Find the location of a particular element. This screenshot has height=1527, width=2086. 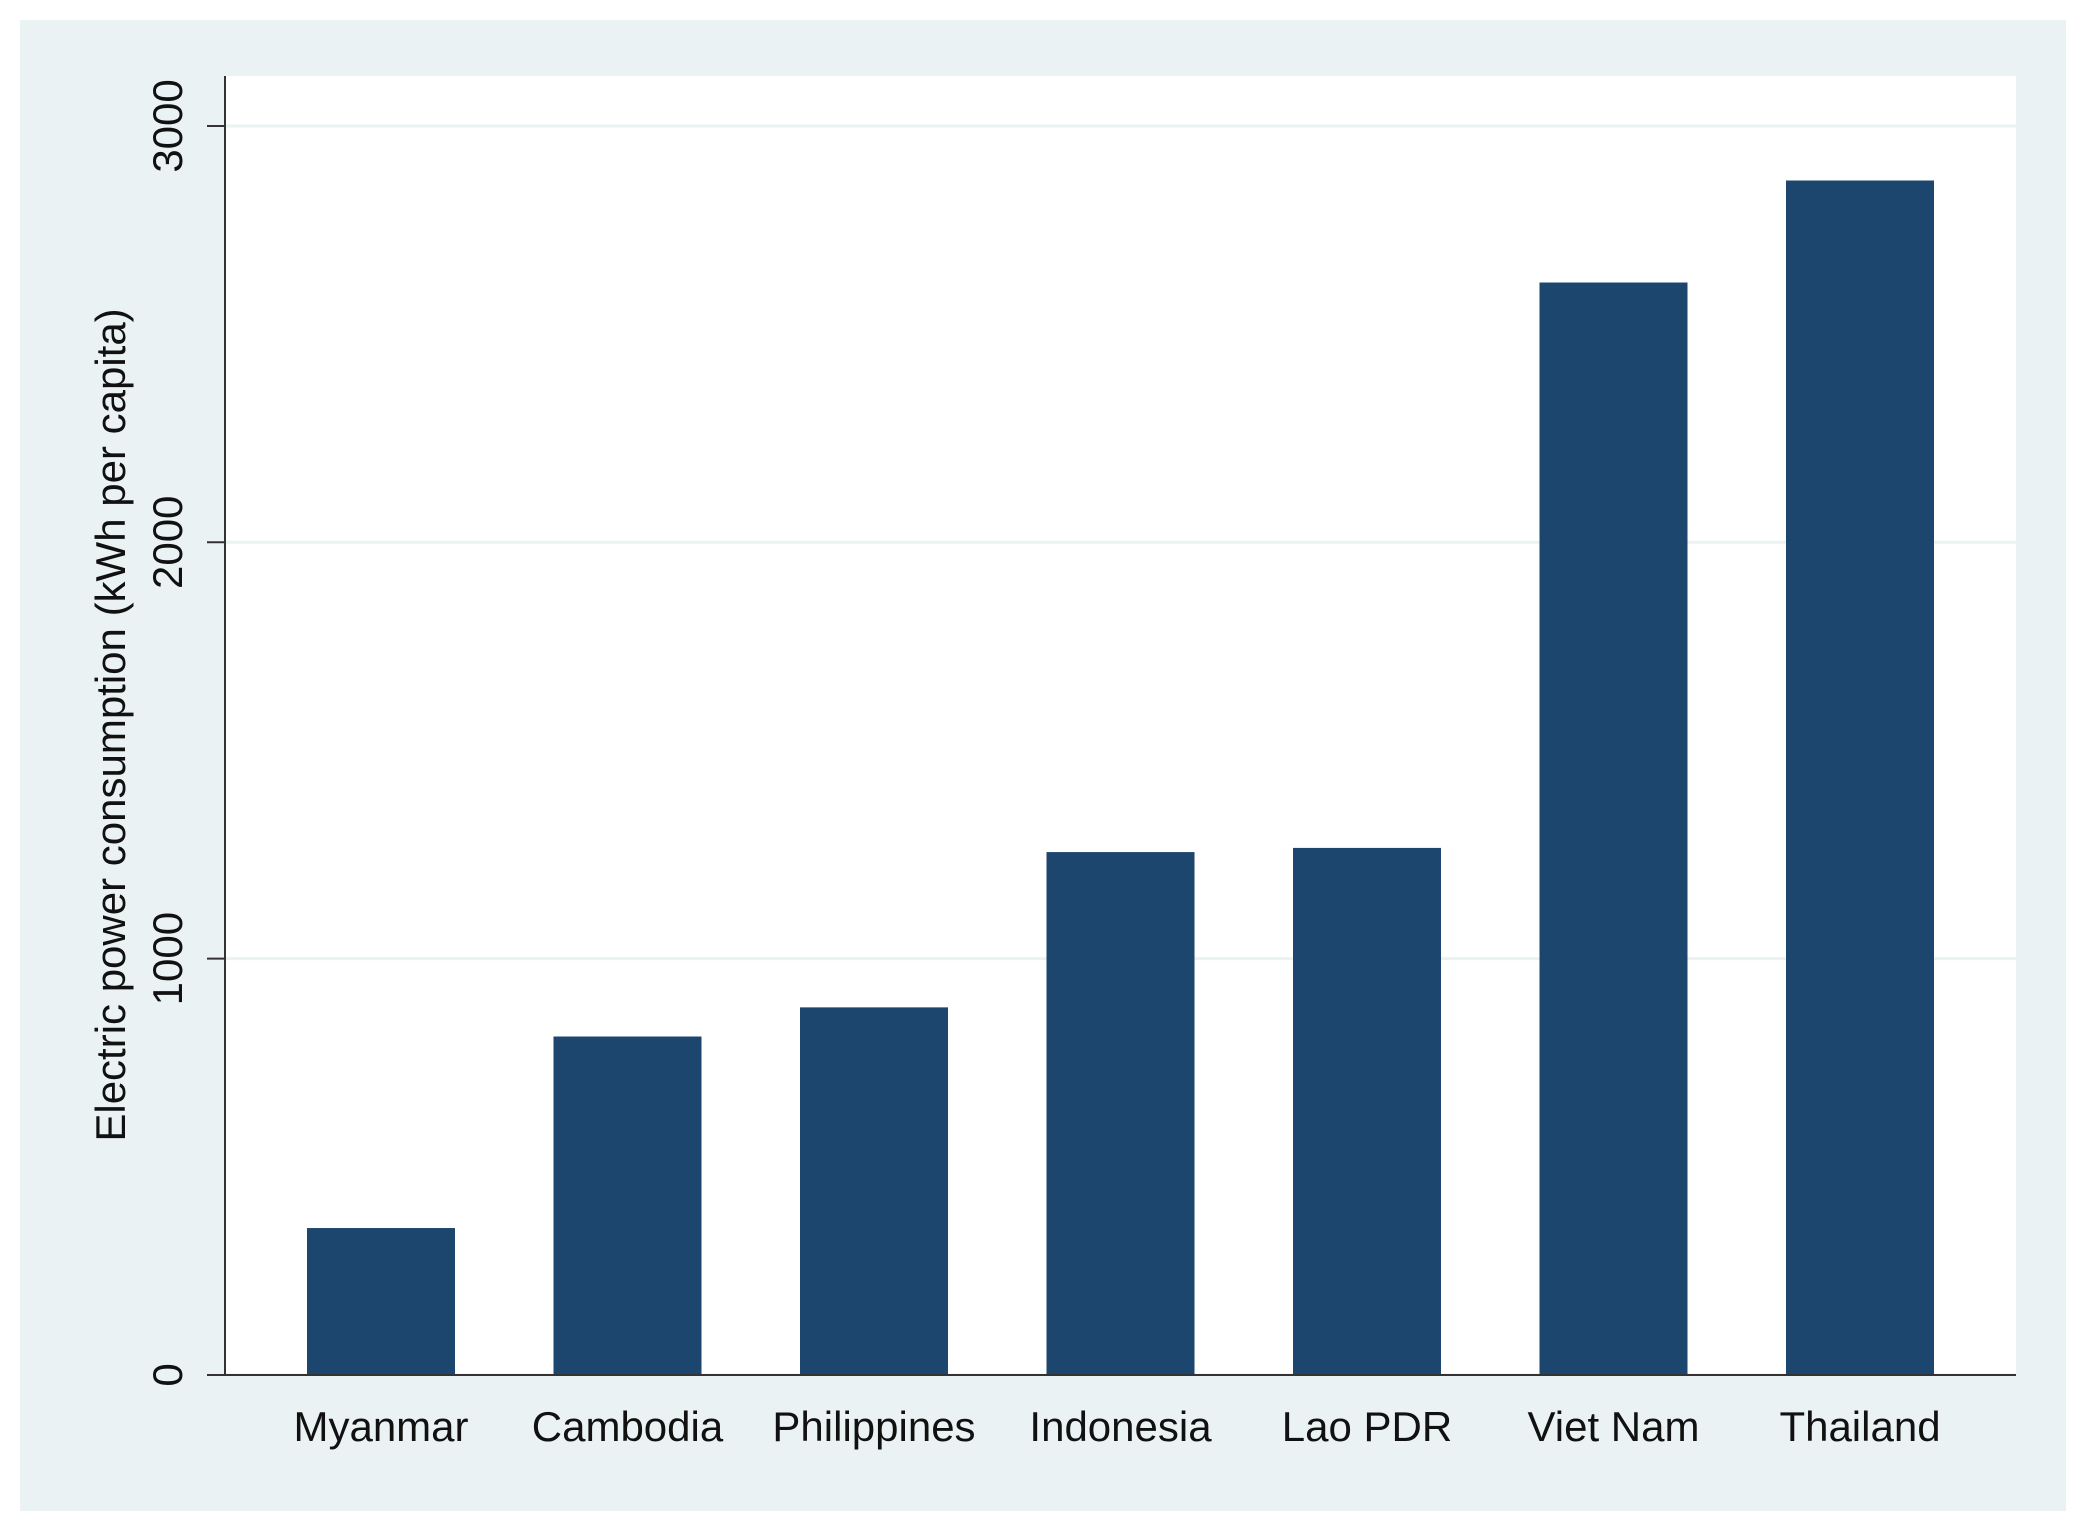

x-tick-label: Philippines is located at coordinates (873, 1426).